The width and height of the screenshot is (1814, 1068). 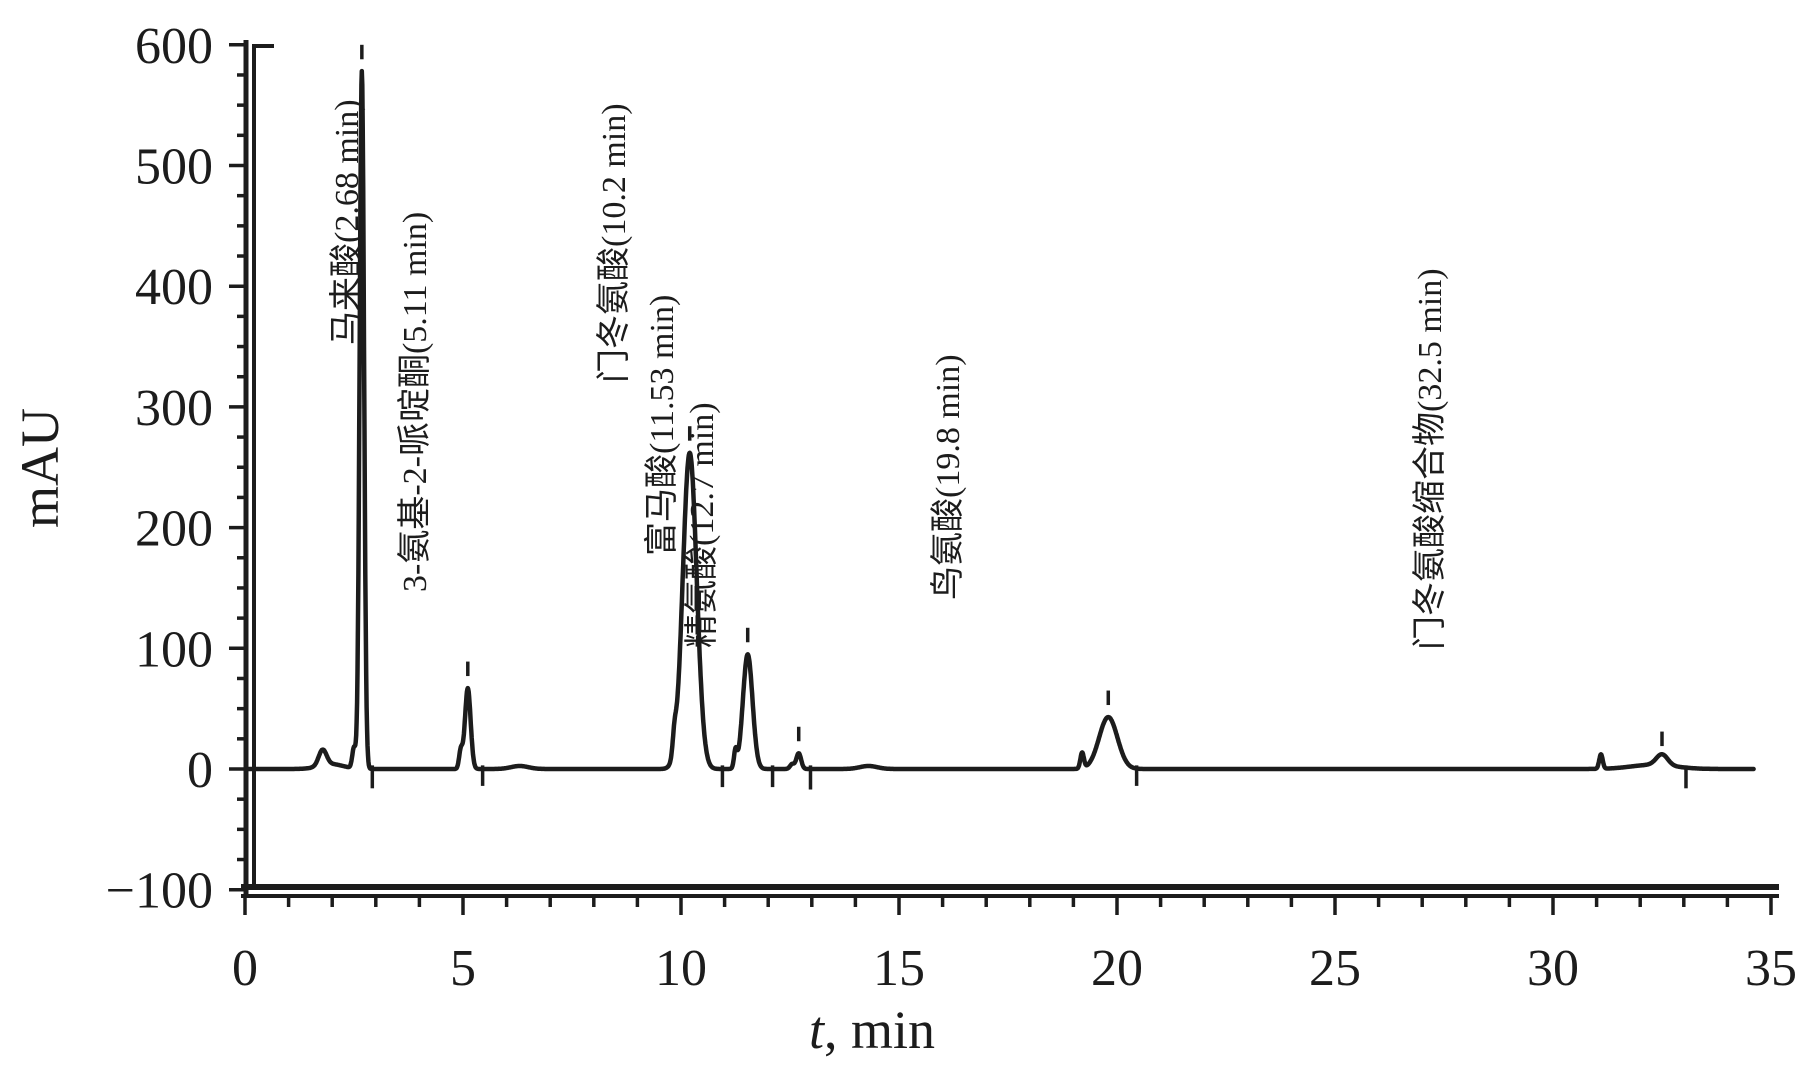 What do you see at coordinates (174, 46) in the screenshot?
I see `y-tick-label: 600` at bounding box center [174, 46].